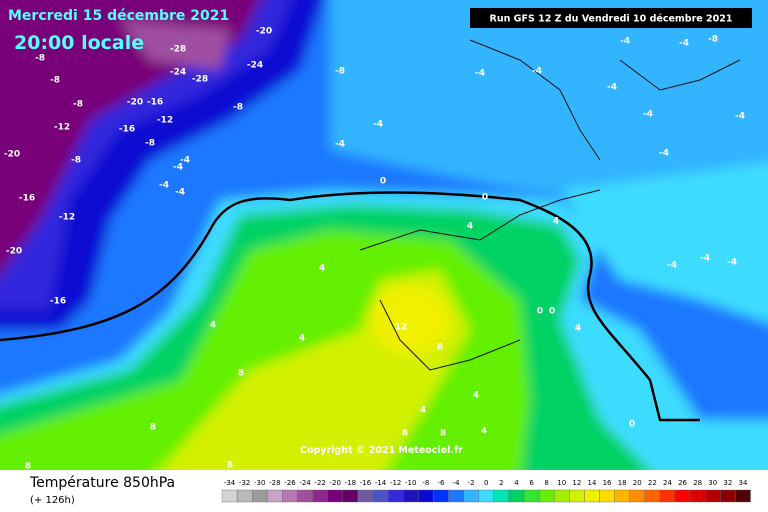 Image resolution: width=768 pixels, height=512 pixels. Describe the element at coordinates (410, 483) in the screenshot. I see `scale-label: -10` at that location.